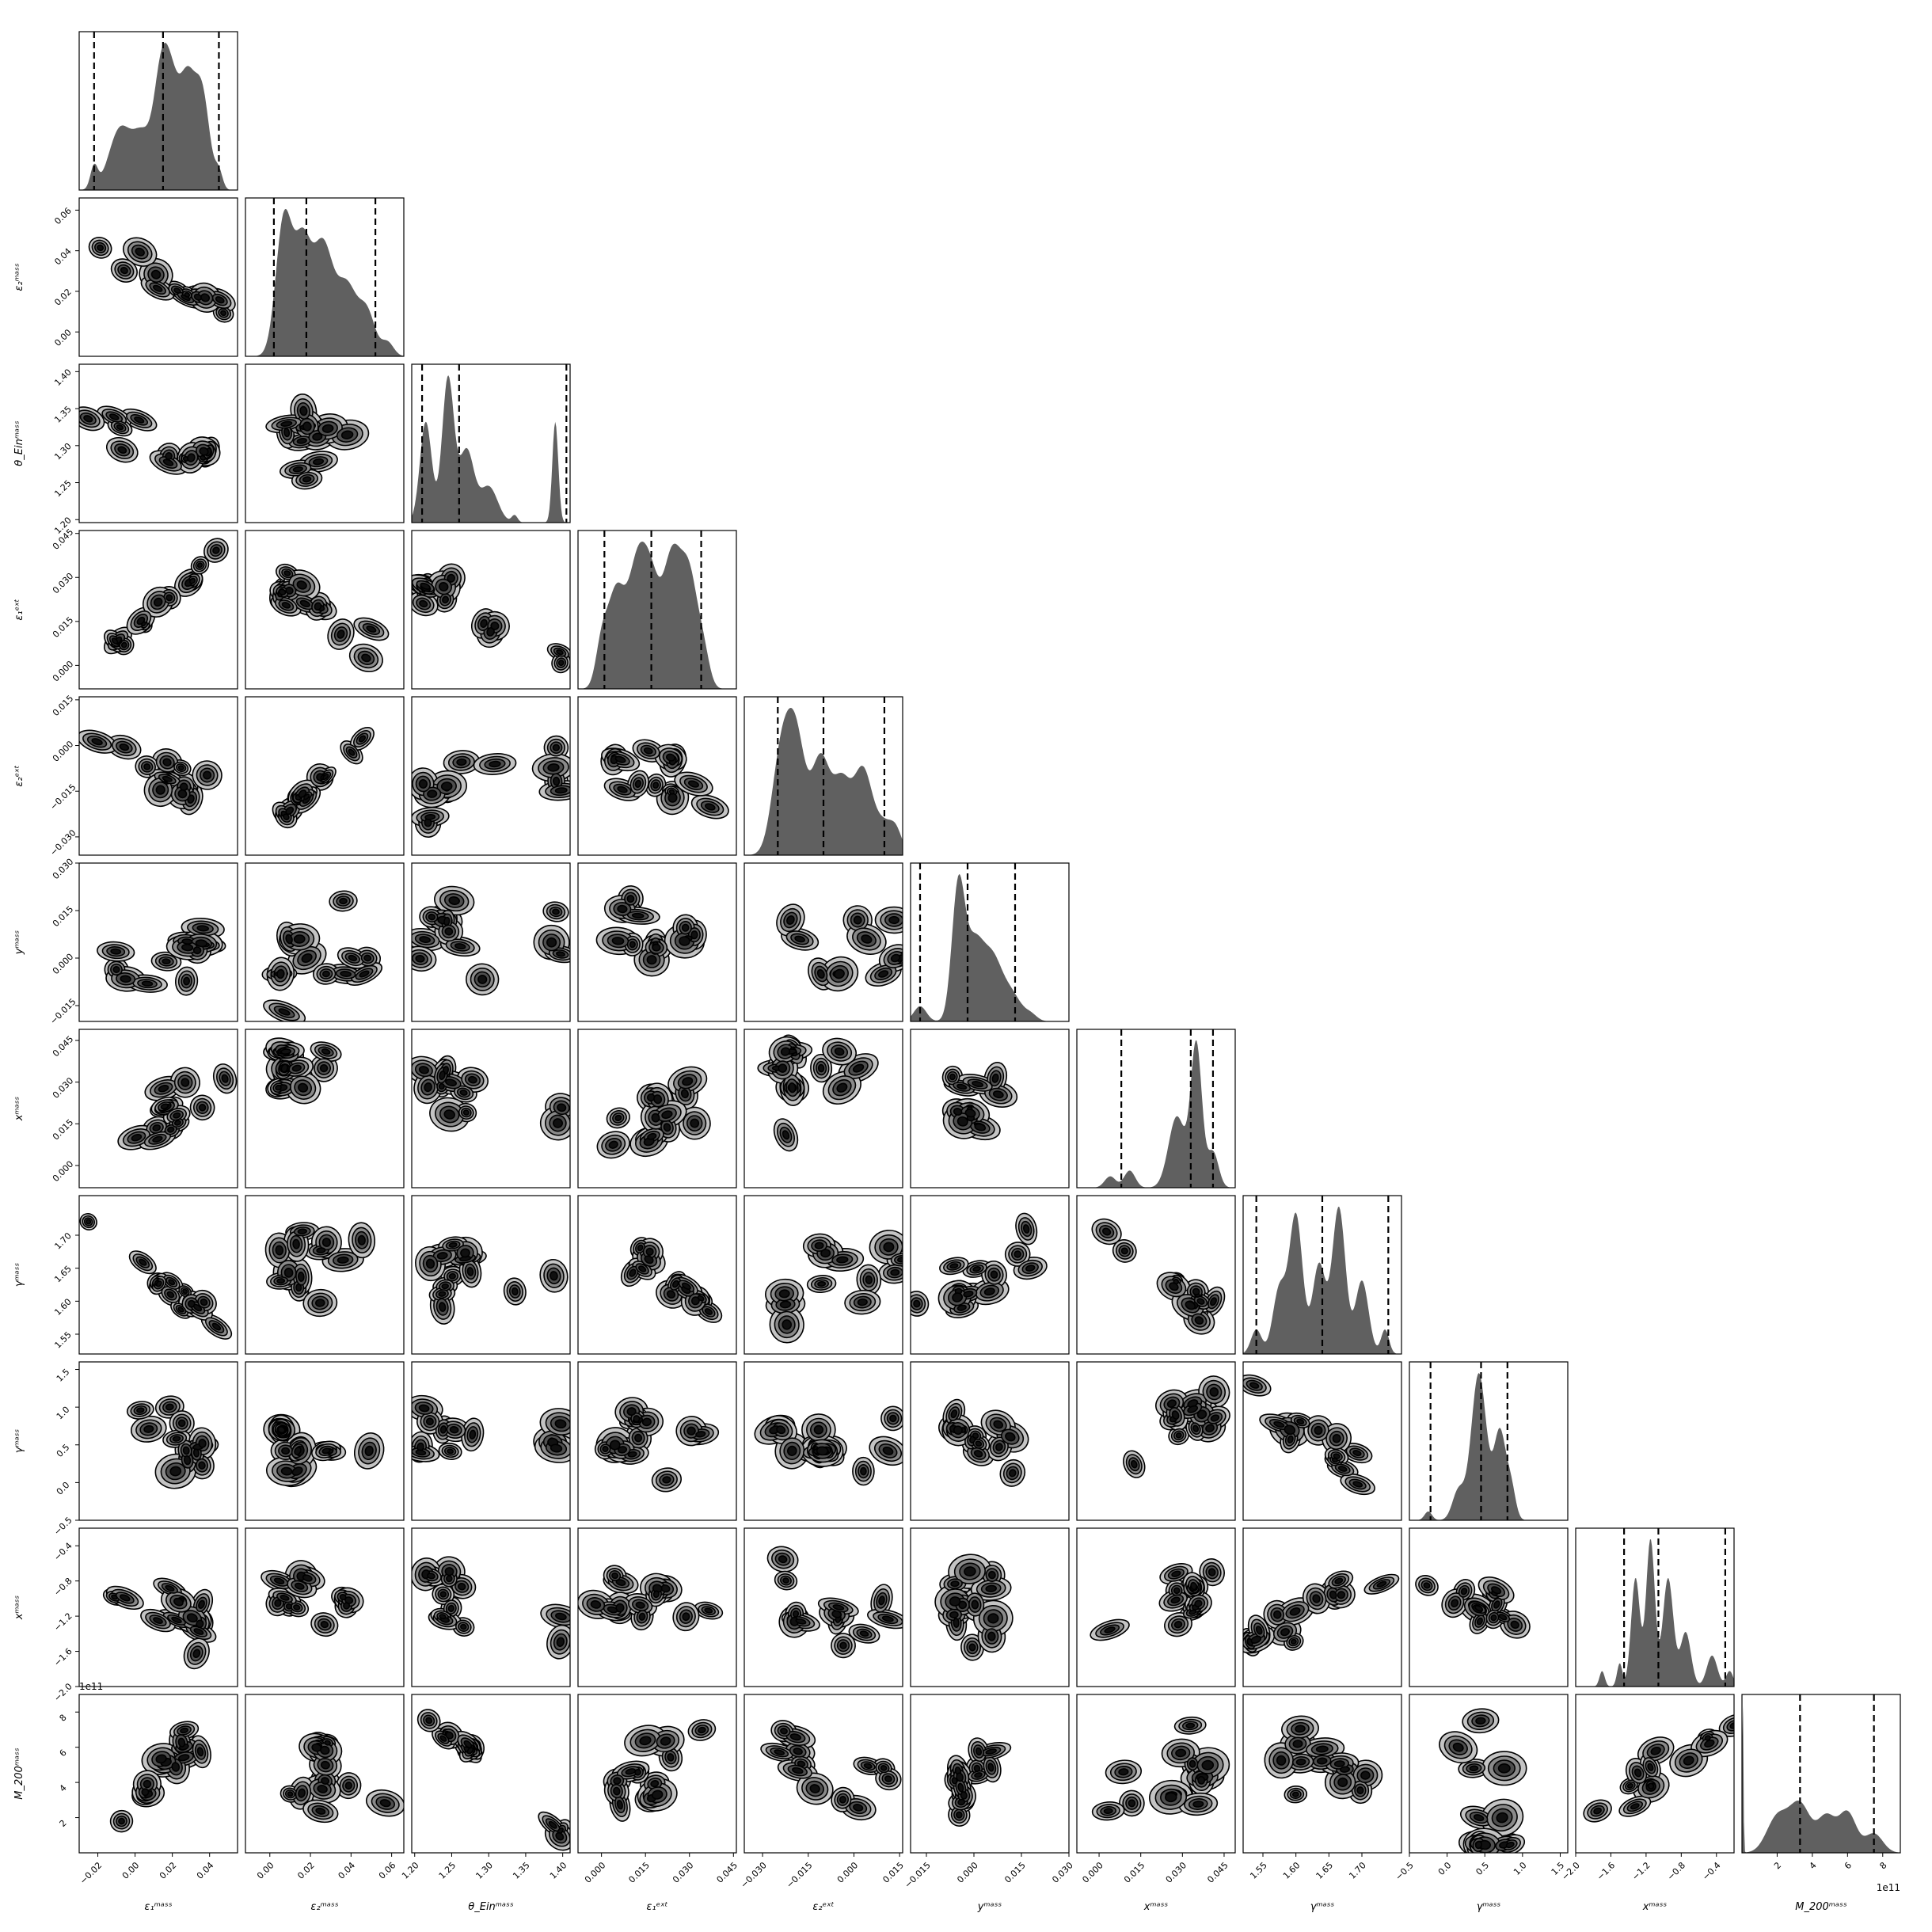 Image resolution: width=1932 pixels, height=1932 pixels. I want to click on panel-10-0: 2 4 6 8 M_200ᵐᵃˢˢ 1e11 −0.02 0.00 0.02 0.04 ε₁ᵐᵃˢˢ, so click(126, 1797).